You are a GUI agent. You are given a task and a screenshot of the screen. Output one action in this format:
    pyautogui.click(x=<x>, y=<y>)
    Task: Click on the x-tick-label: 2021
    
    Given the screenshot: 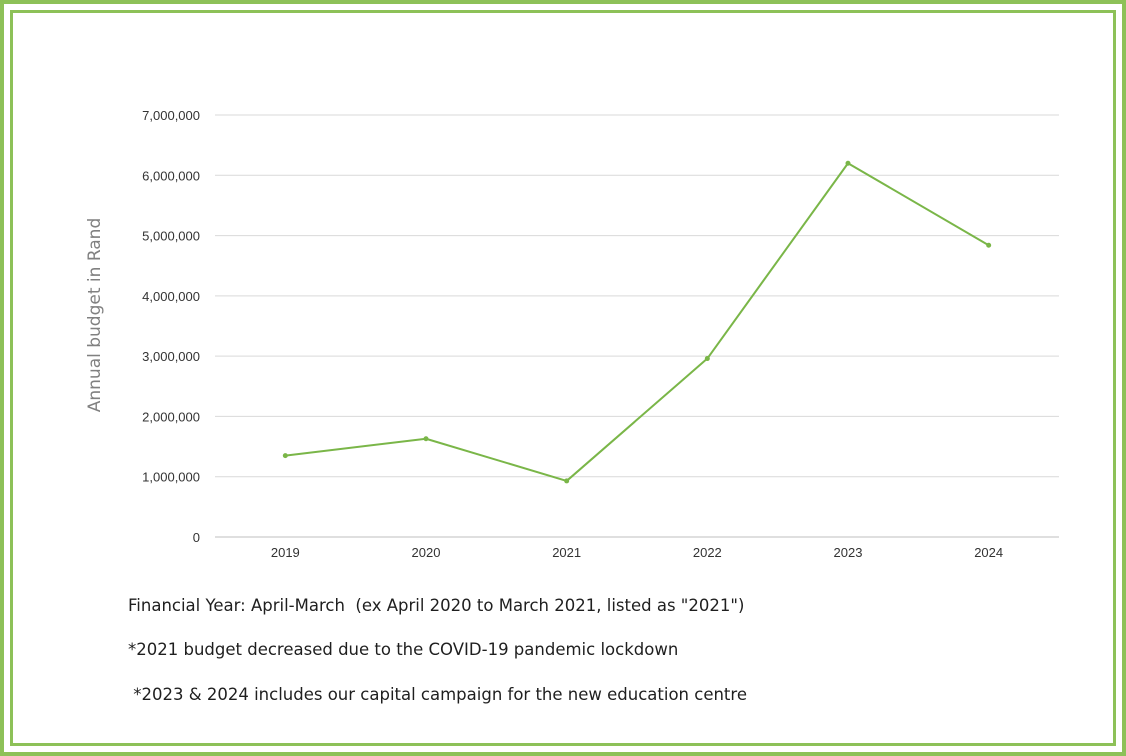 What is the action you would take?
    pyautogui.click(x=566, y=552)
    